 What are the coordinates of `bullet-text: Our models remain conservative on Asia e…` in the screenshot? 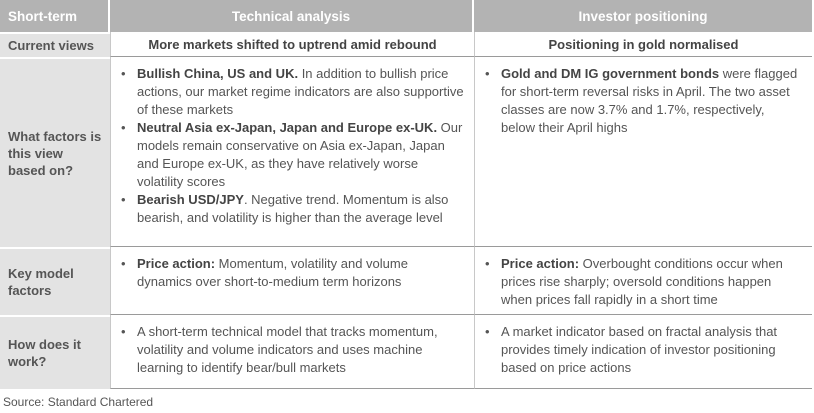 It's located at (300, 154).